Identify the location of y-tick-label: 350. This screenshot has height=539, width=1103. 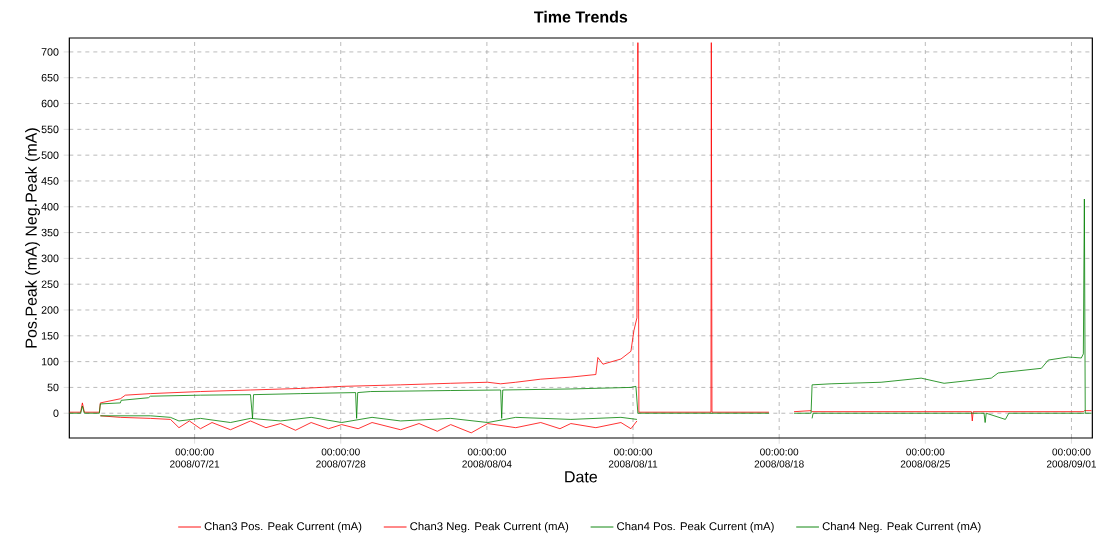
(50, 232).